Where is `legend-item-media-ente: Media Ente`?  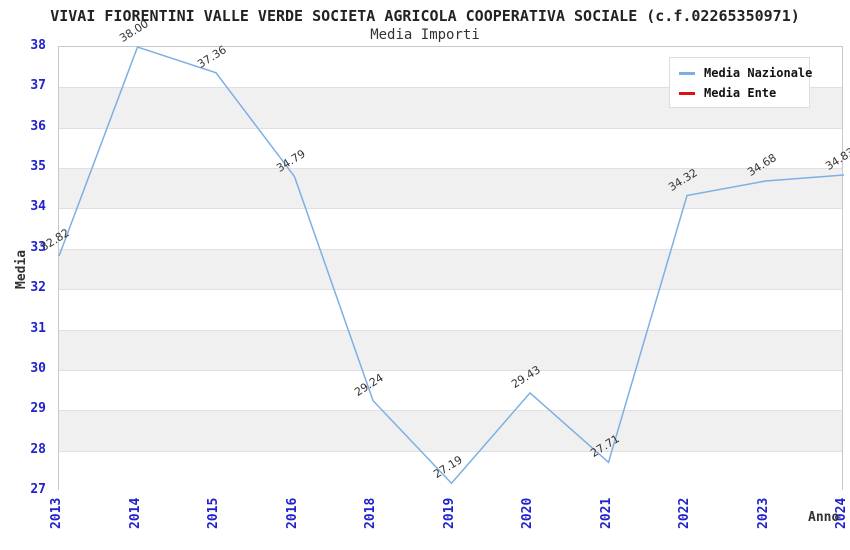 legend-item-media-ente: Media Ente is located at coordinates (739, 93).